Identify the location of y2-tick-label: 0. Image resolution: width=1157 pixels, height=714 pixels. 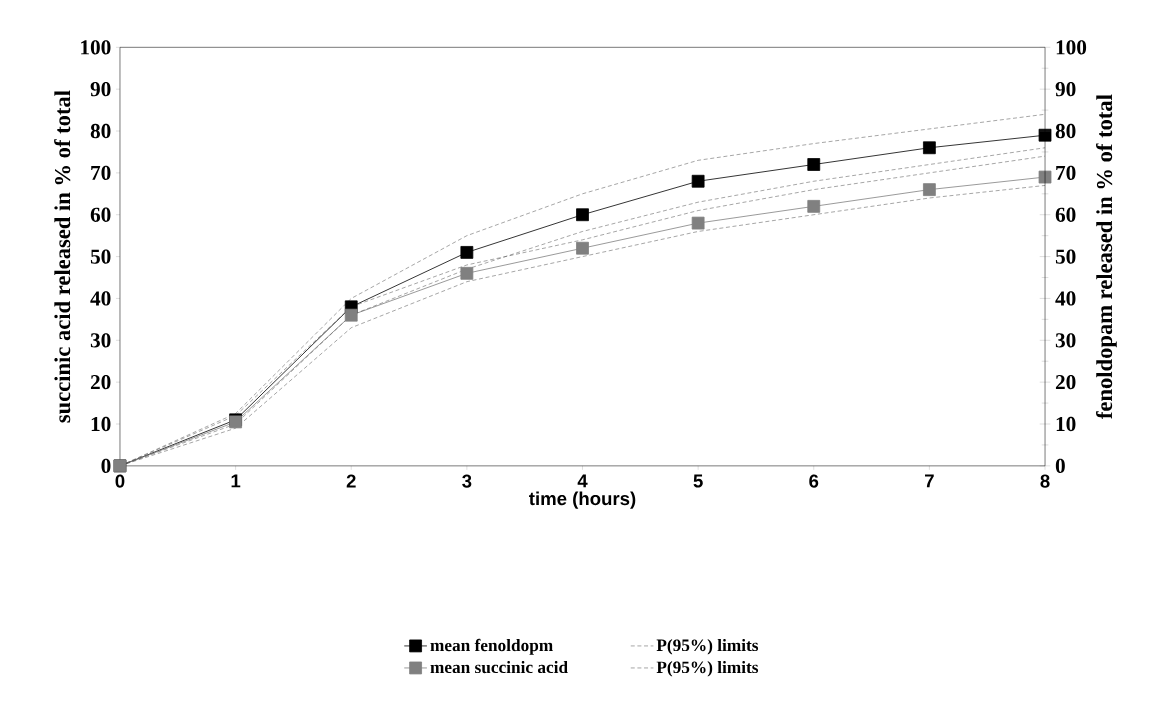
(1060, 465).